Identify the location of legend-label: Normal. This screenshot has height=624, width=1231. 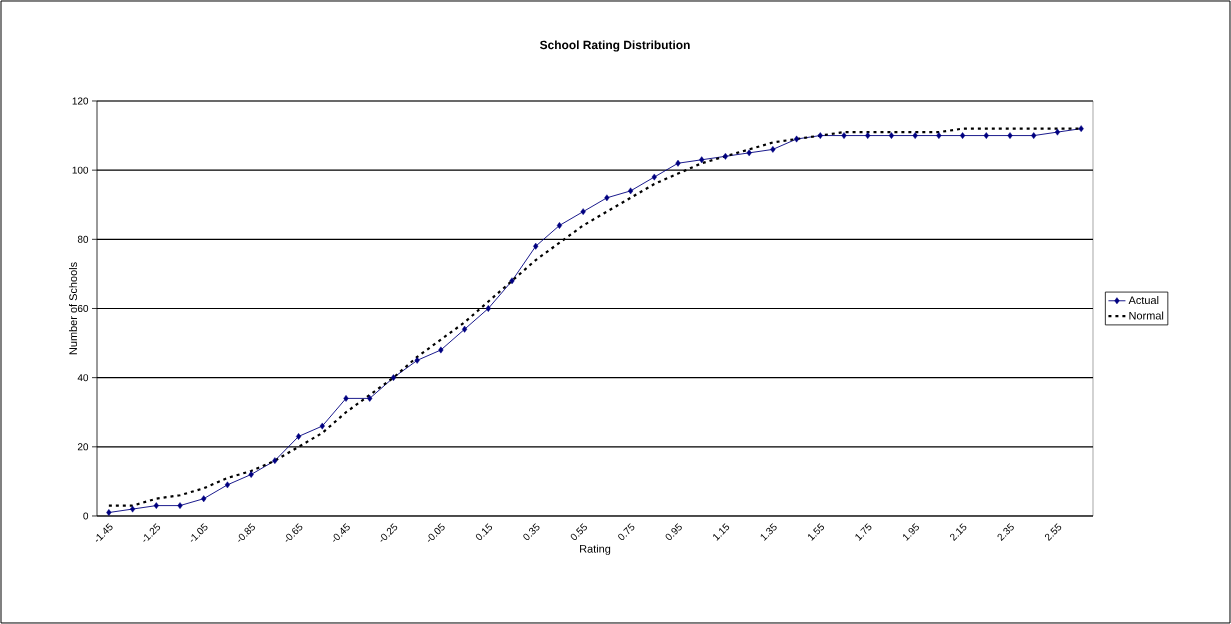
(1146, 315).